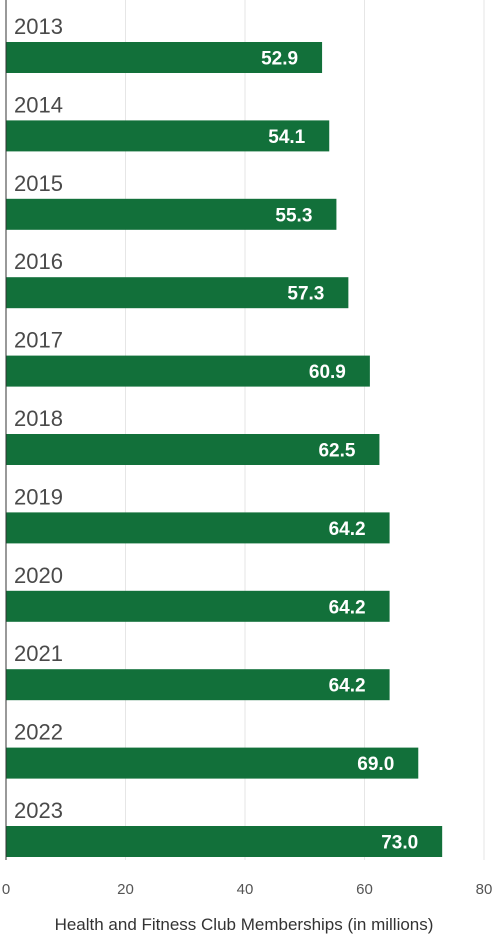 The width and height of the screenshot is (494, 941). I want to click on value-label: 52.9, so click(279, 59).